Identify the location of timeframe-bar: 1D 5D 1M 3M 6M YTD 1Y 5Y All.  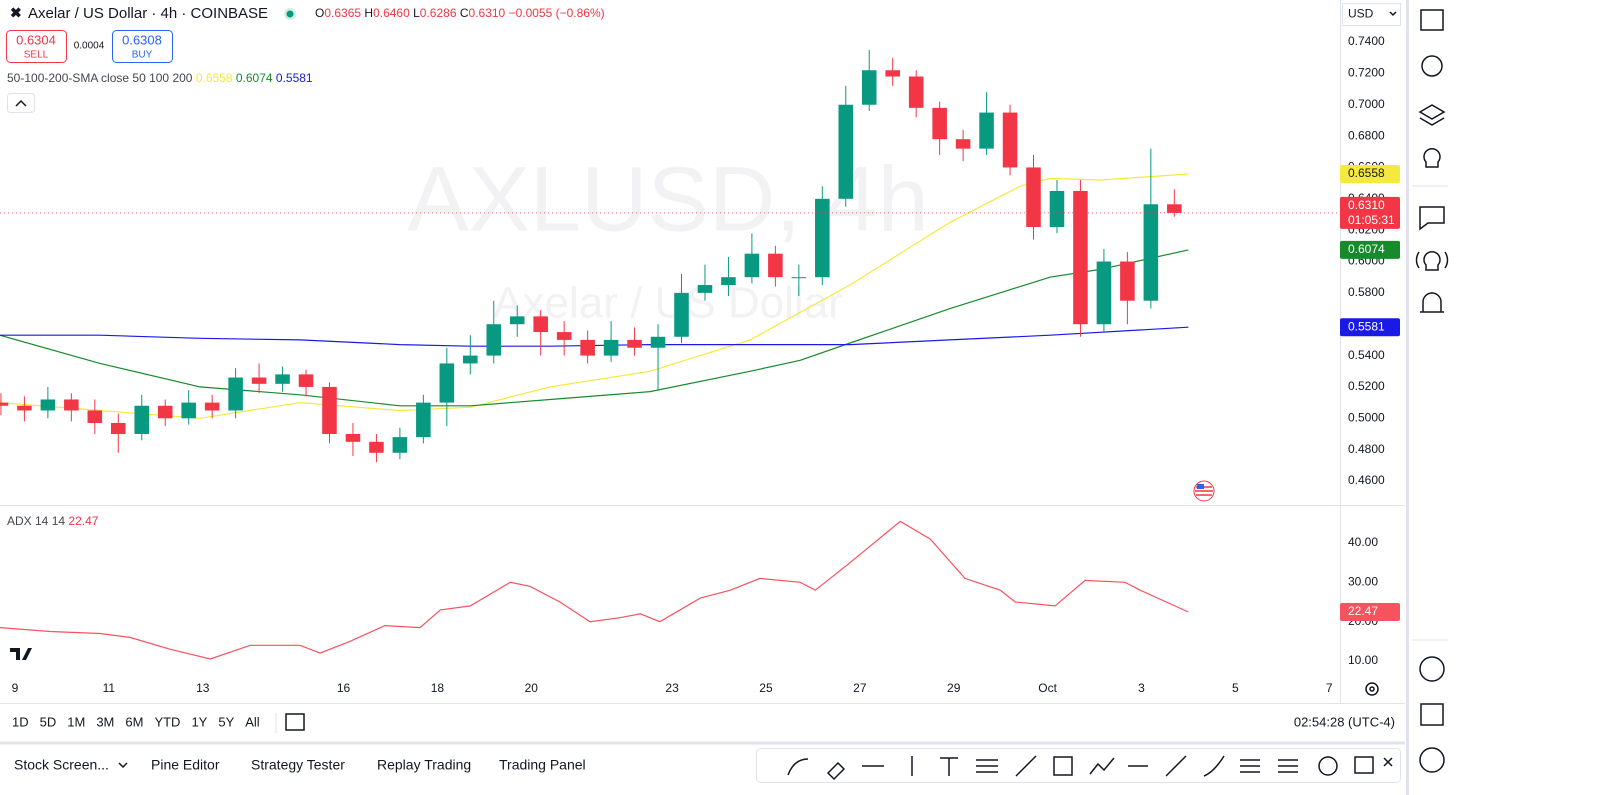
(136, 721).